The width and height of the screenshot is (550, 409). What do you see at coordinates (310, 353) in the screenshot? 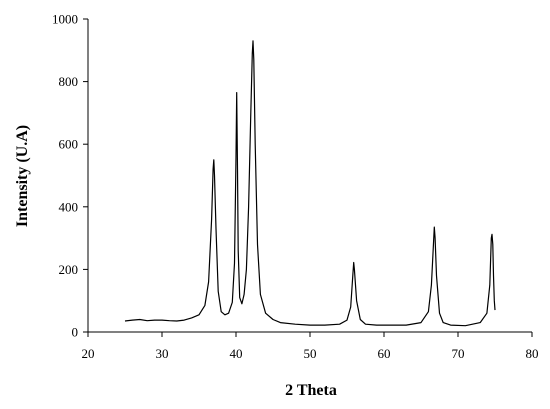
I see `x-tick-label: 50` at bounding box center [310, 353].